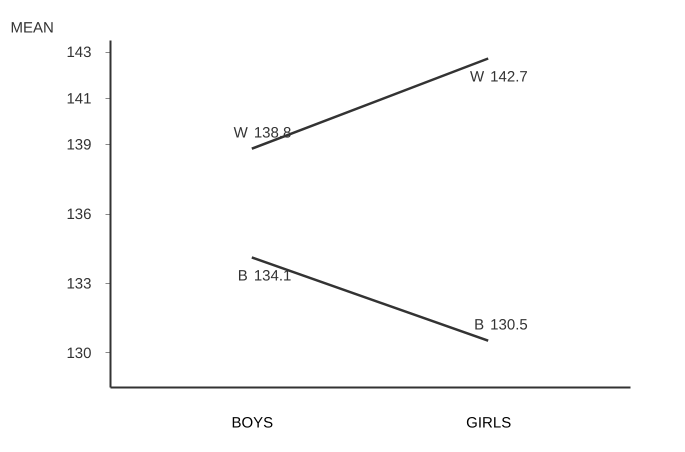  Describe the element at coordinates (478, 77) in the screenshot. I see `series-label: W` at that location.